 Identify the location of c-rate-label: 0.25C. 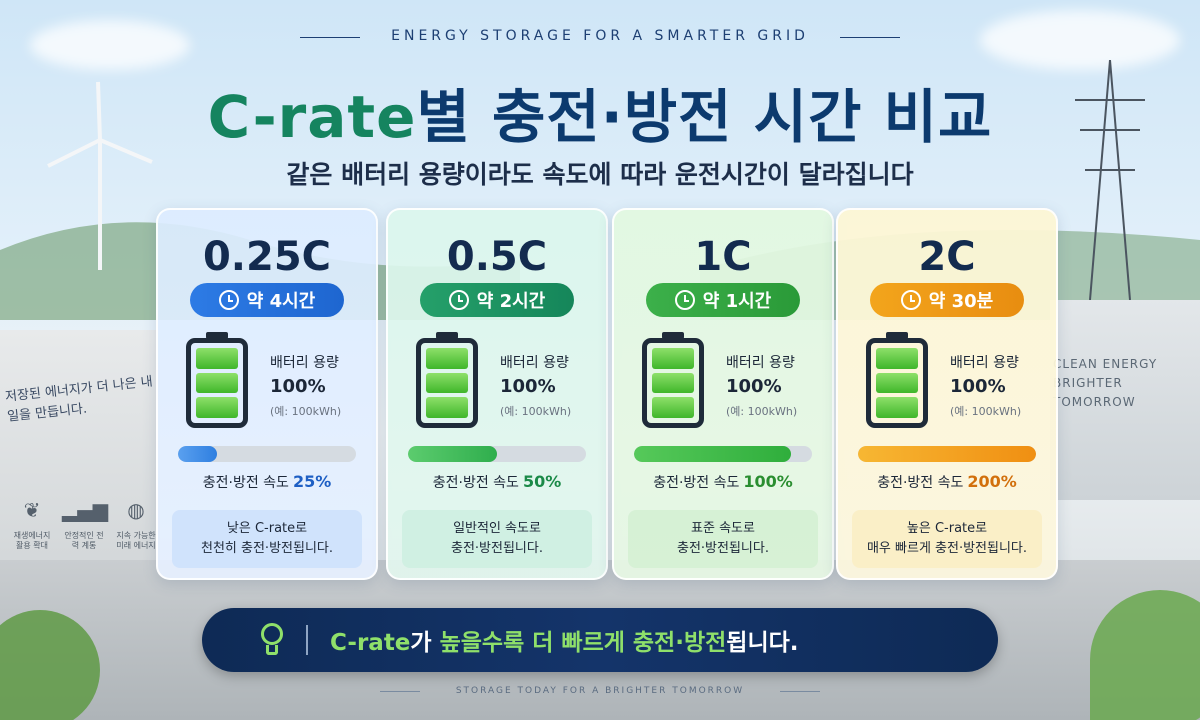
(267, 257).